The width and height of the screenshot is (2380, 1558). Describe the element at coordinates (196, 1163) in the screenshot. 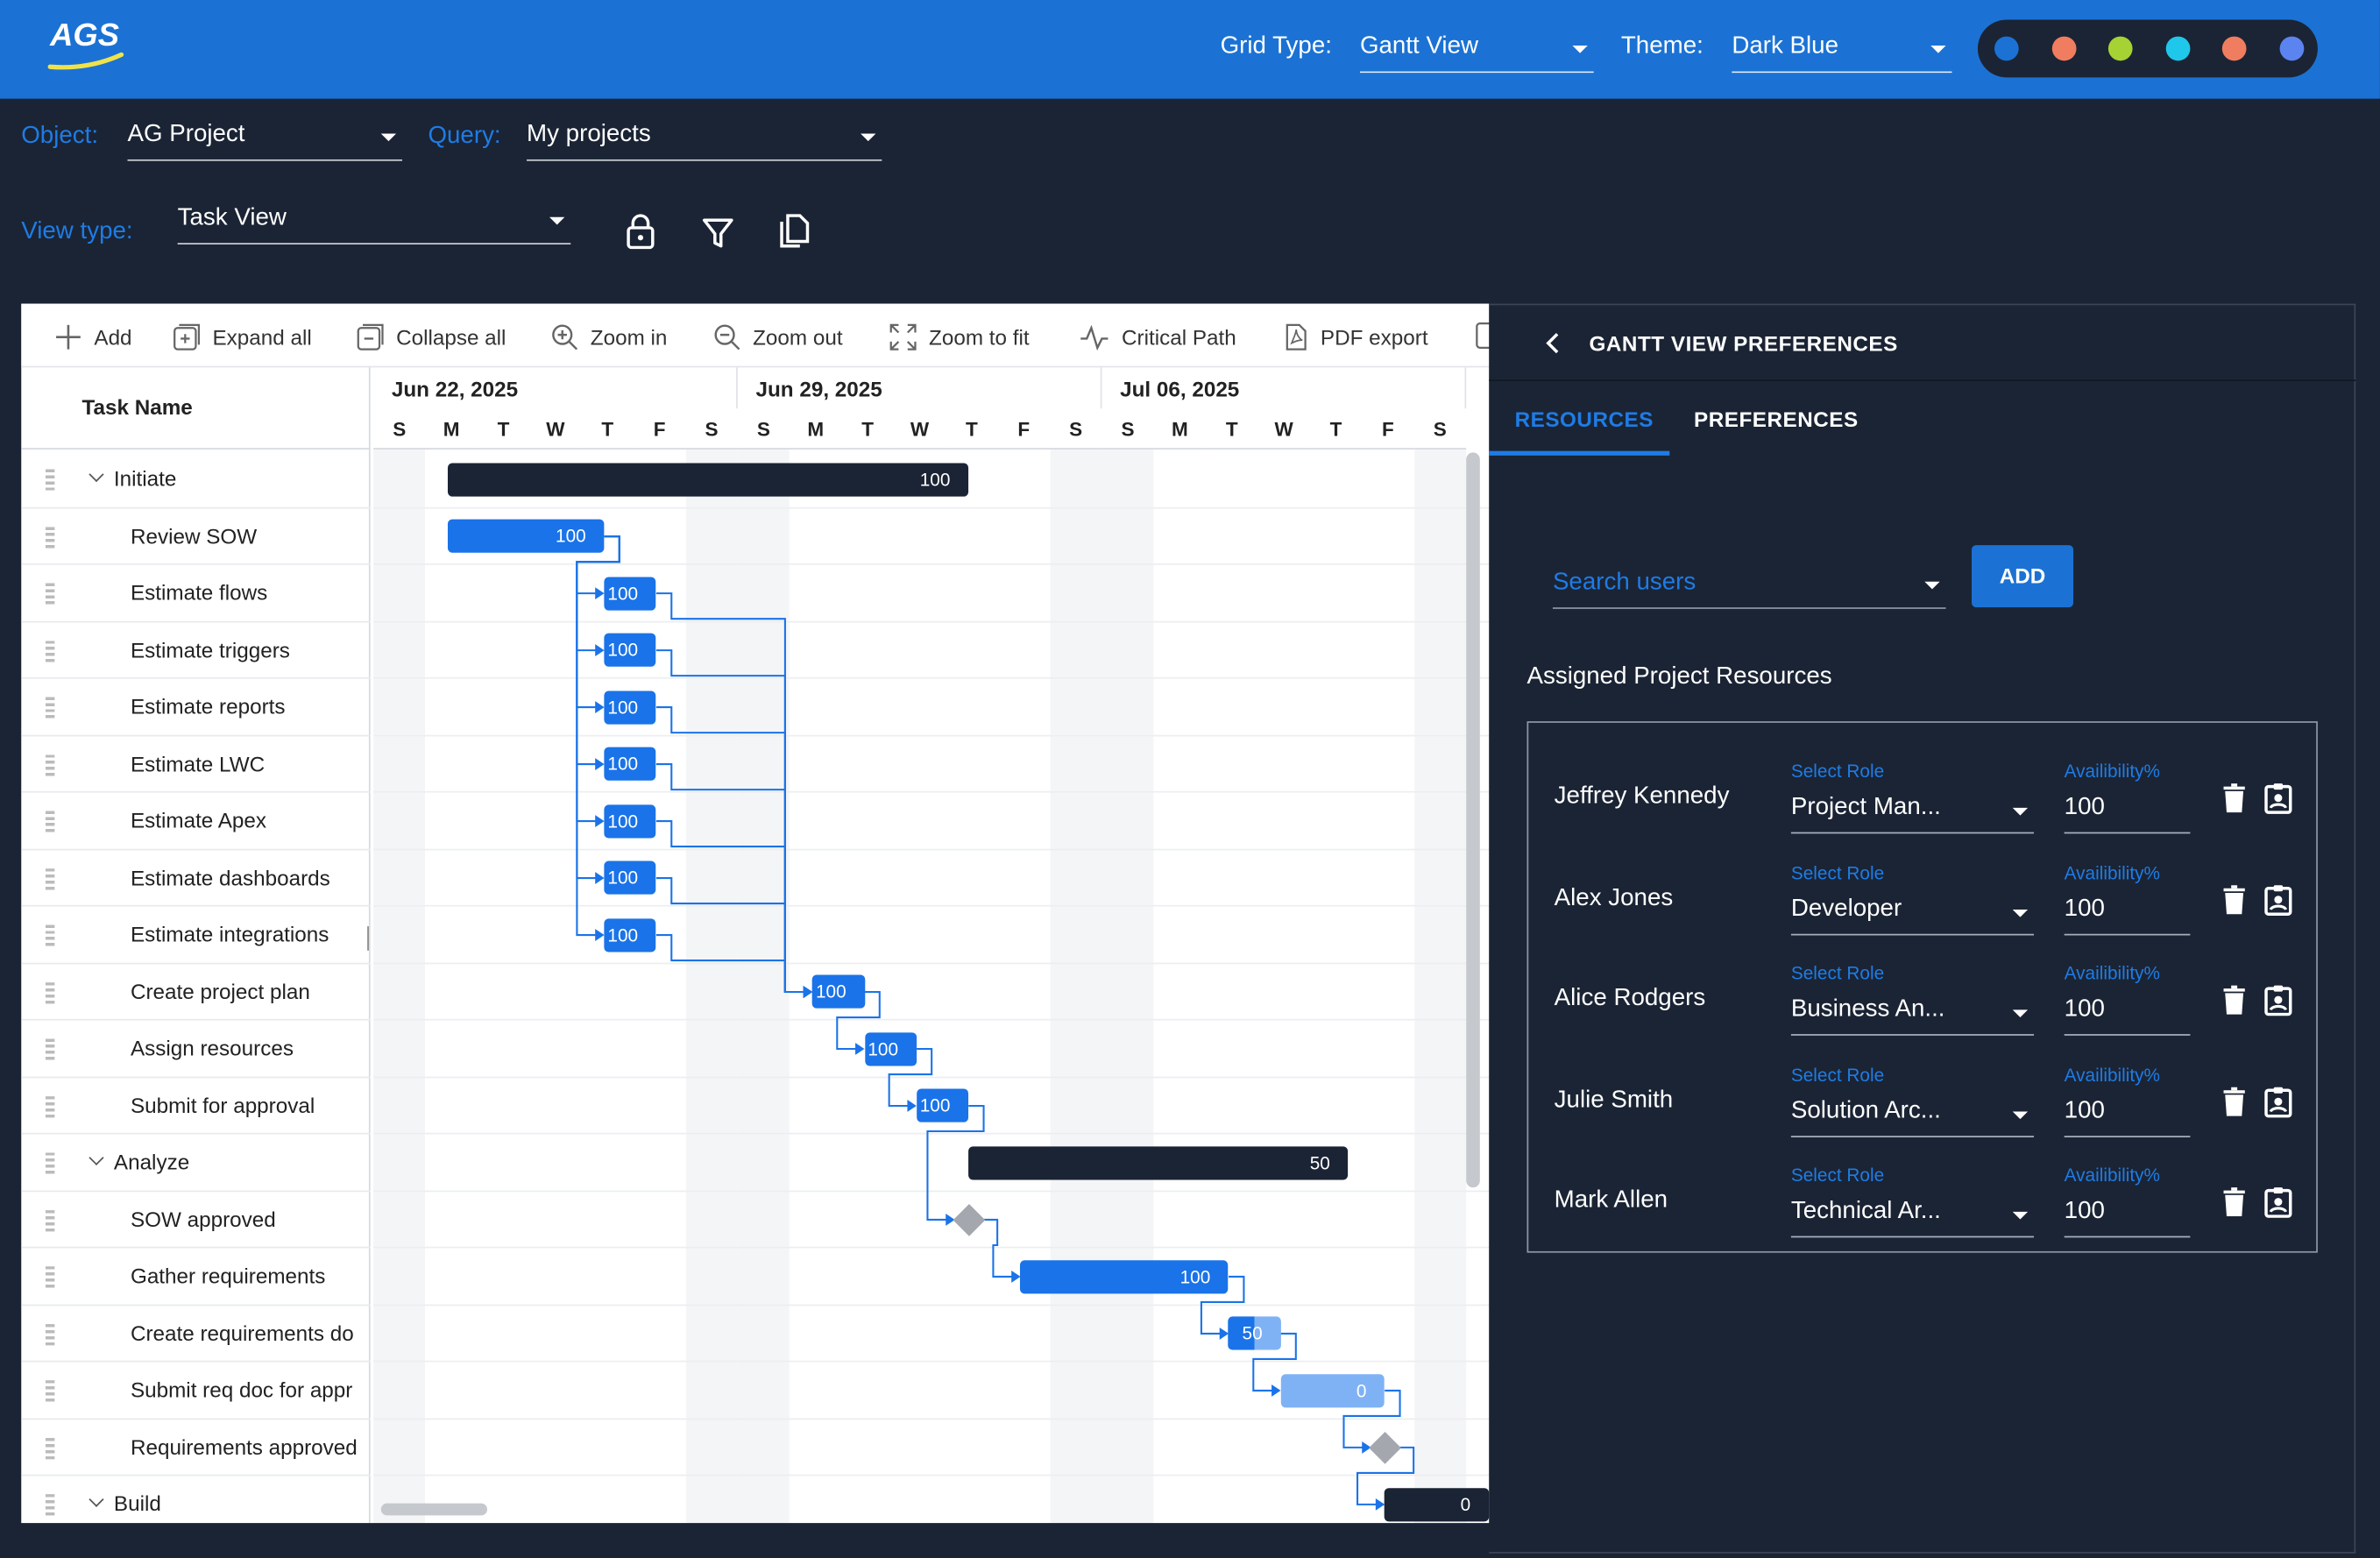

I see `task-row: Analyze` at that location.